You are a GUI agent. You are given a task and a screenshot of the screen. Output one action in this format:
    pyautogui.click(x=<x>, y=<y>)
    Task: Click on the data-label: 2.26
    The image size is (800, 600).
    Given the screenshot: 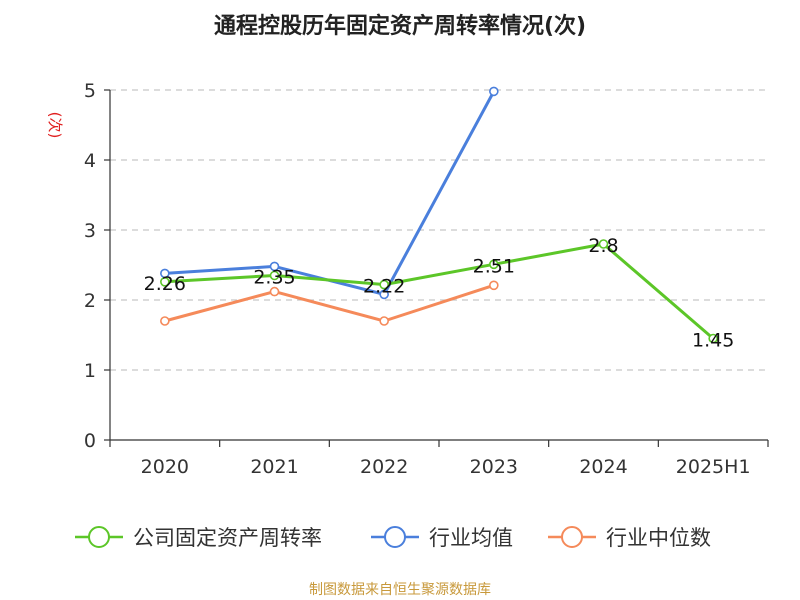 What is the action you would take?
    pyautogui.click(x=165, y=284)
    